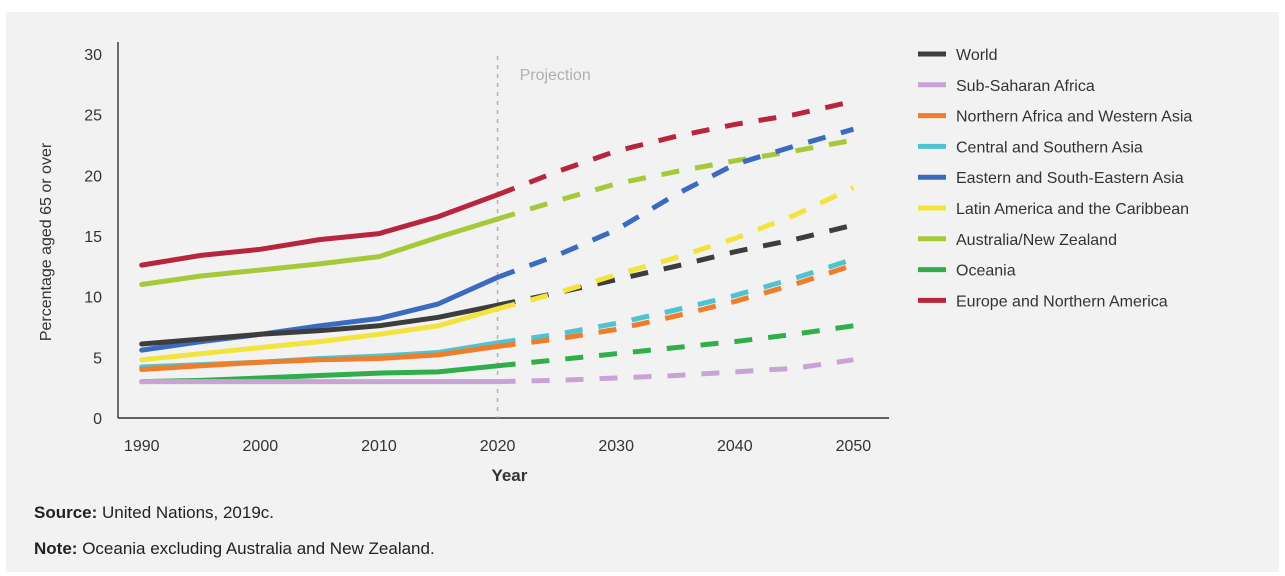 Image resolution: width=1285 pixels, height=576 pixels. What do you see at coordinates (142, 446) in the screenshot?
I see `x-tick-label: 1990` at bounding box center [142, 446].